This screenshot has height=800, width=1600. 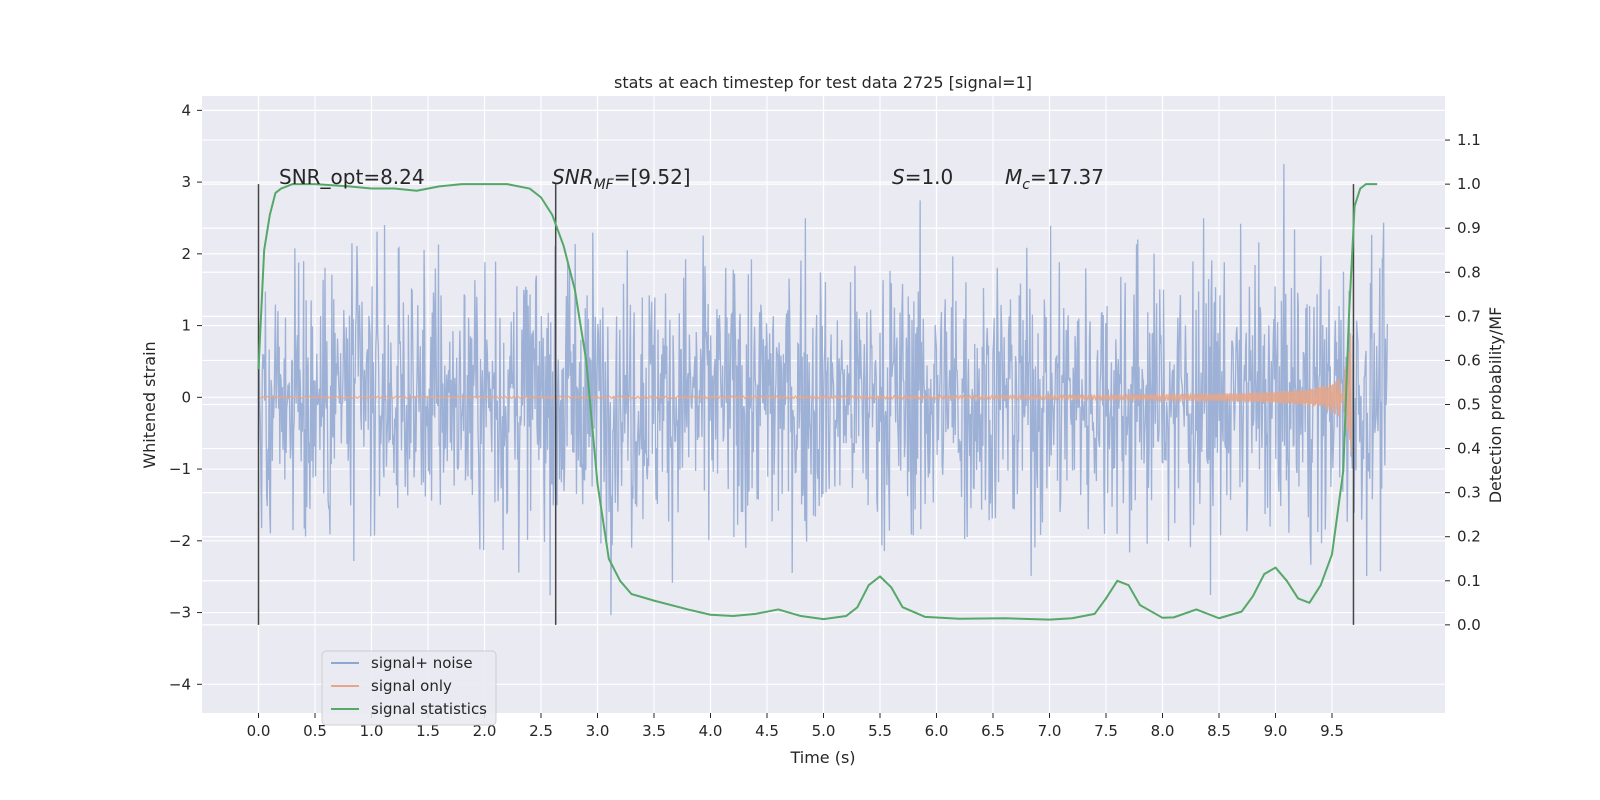 I want to click on annotation-snr-opt: SNR_opt=8.24, so click(x=352, y=177).